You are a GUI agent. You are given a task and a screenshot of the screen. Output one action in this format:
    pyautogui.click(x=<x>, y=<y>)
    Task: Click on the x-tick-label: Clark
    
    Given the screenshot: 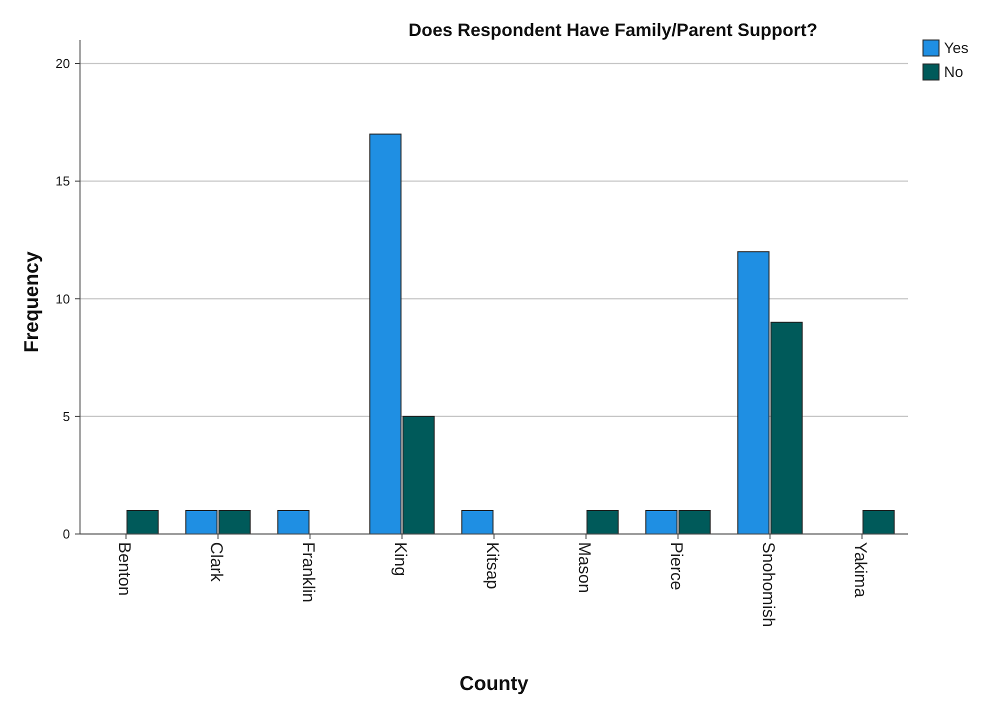 What is the action you would take?
    pyautogui.click(x=216, y=562)
    